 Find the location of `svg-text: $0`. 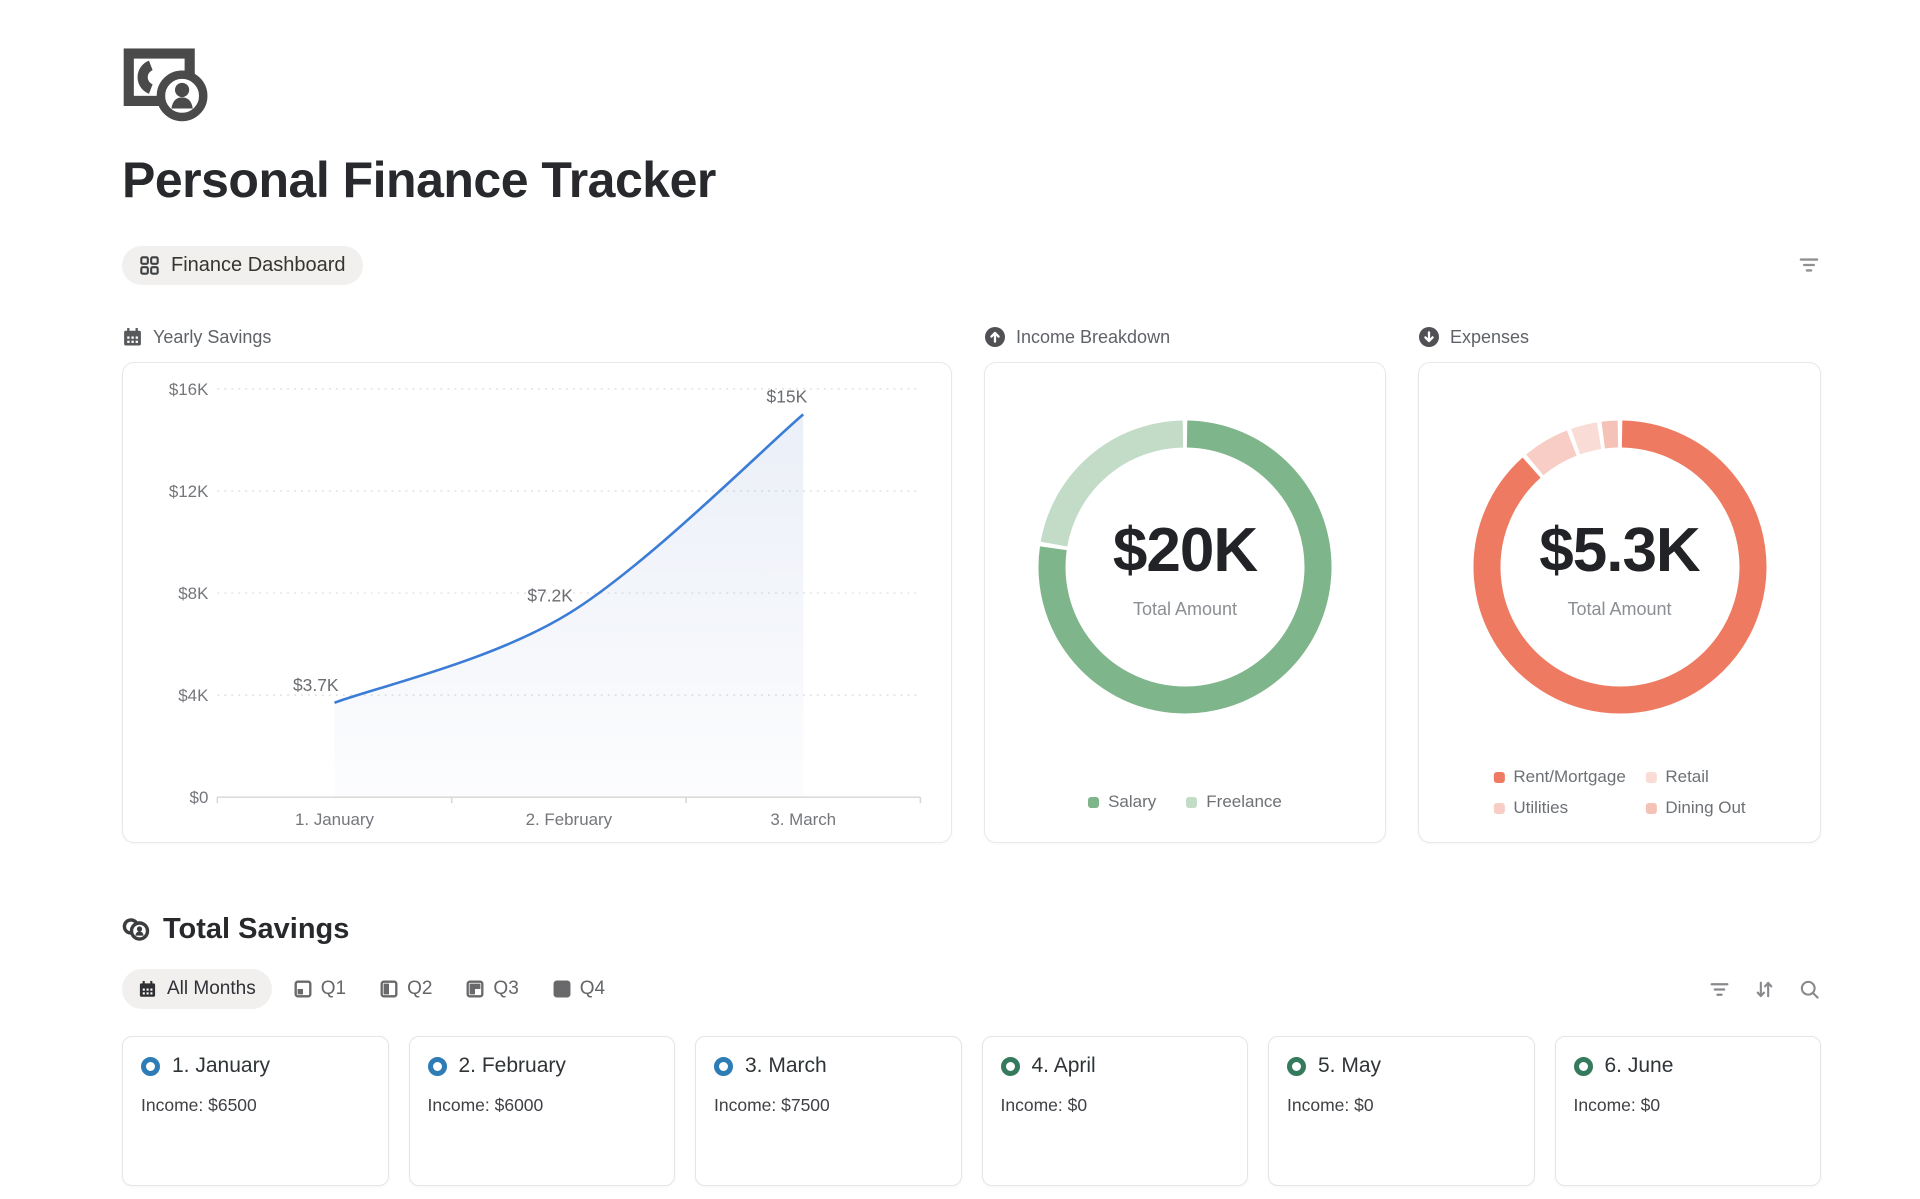

svg-text: $0 is located at coordinates (199, 797).